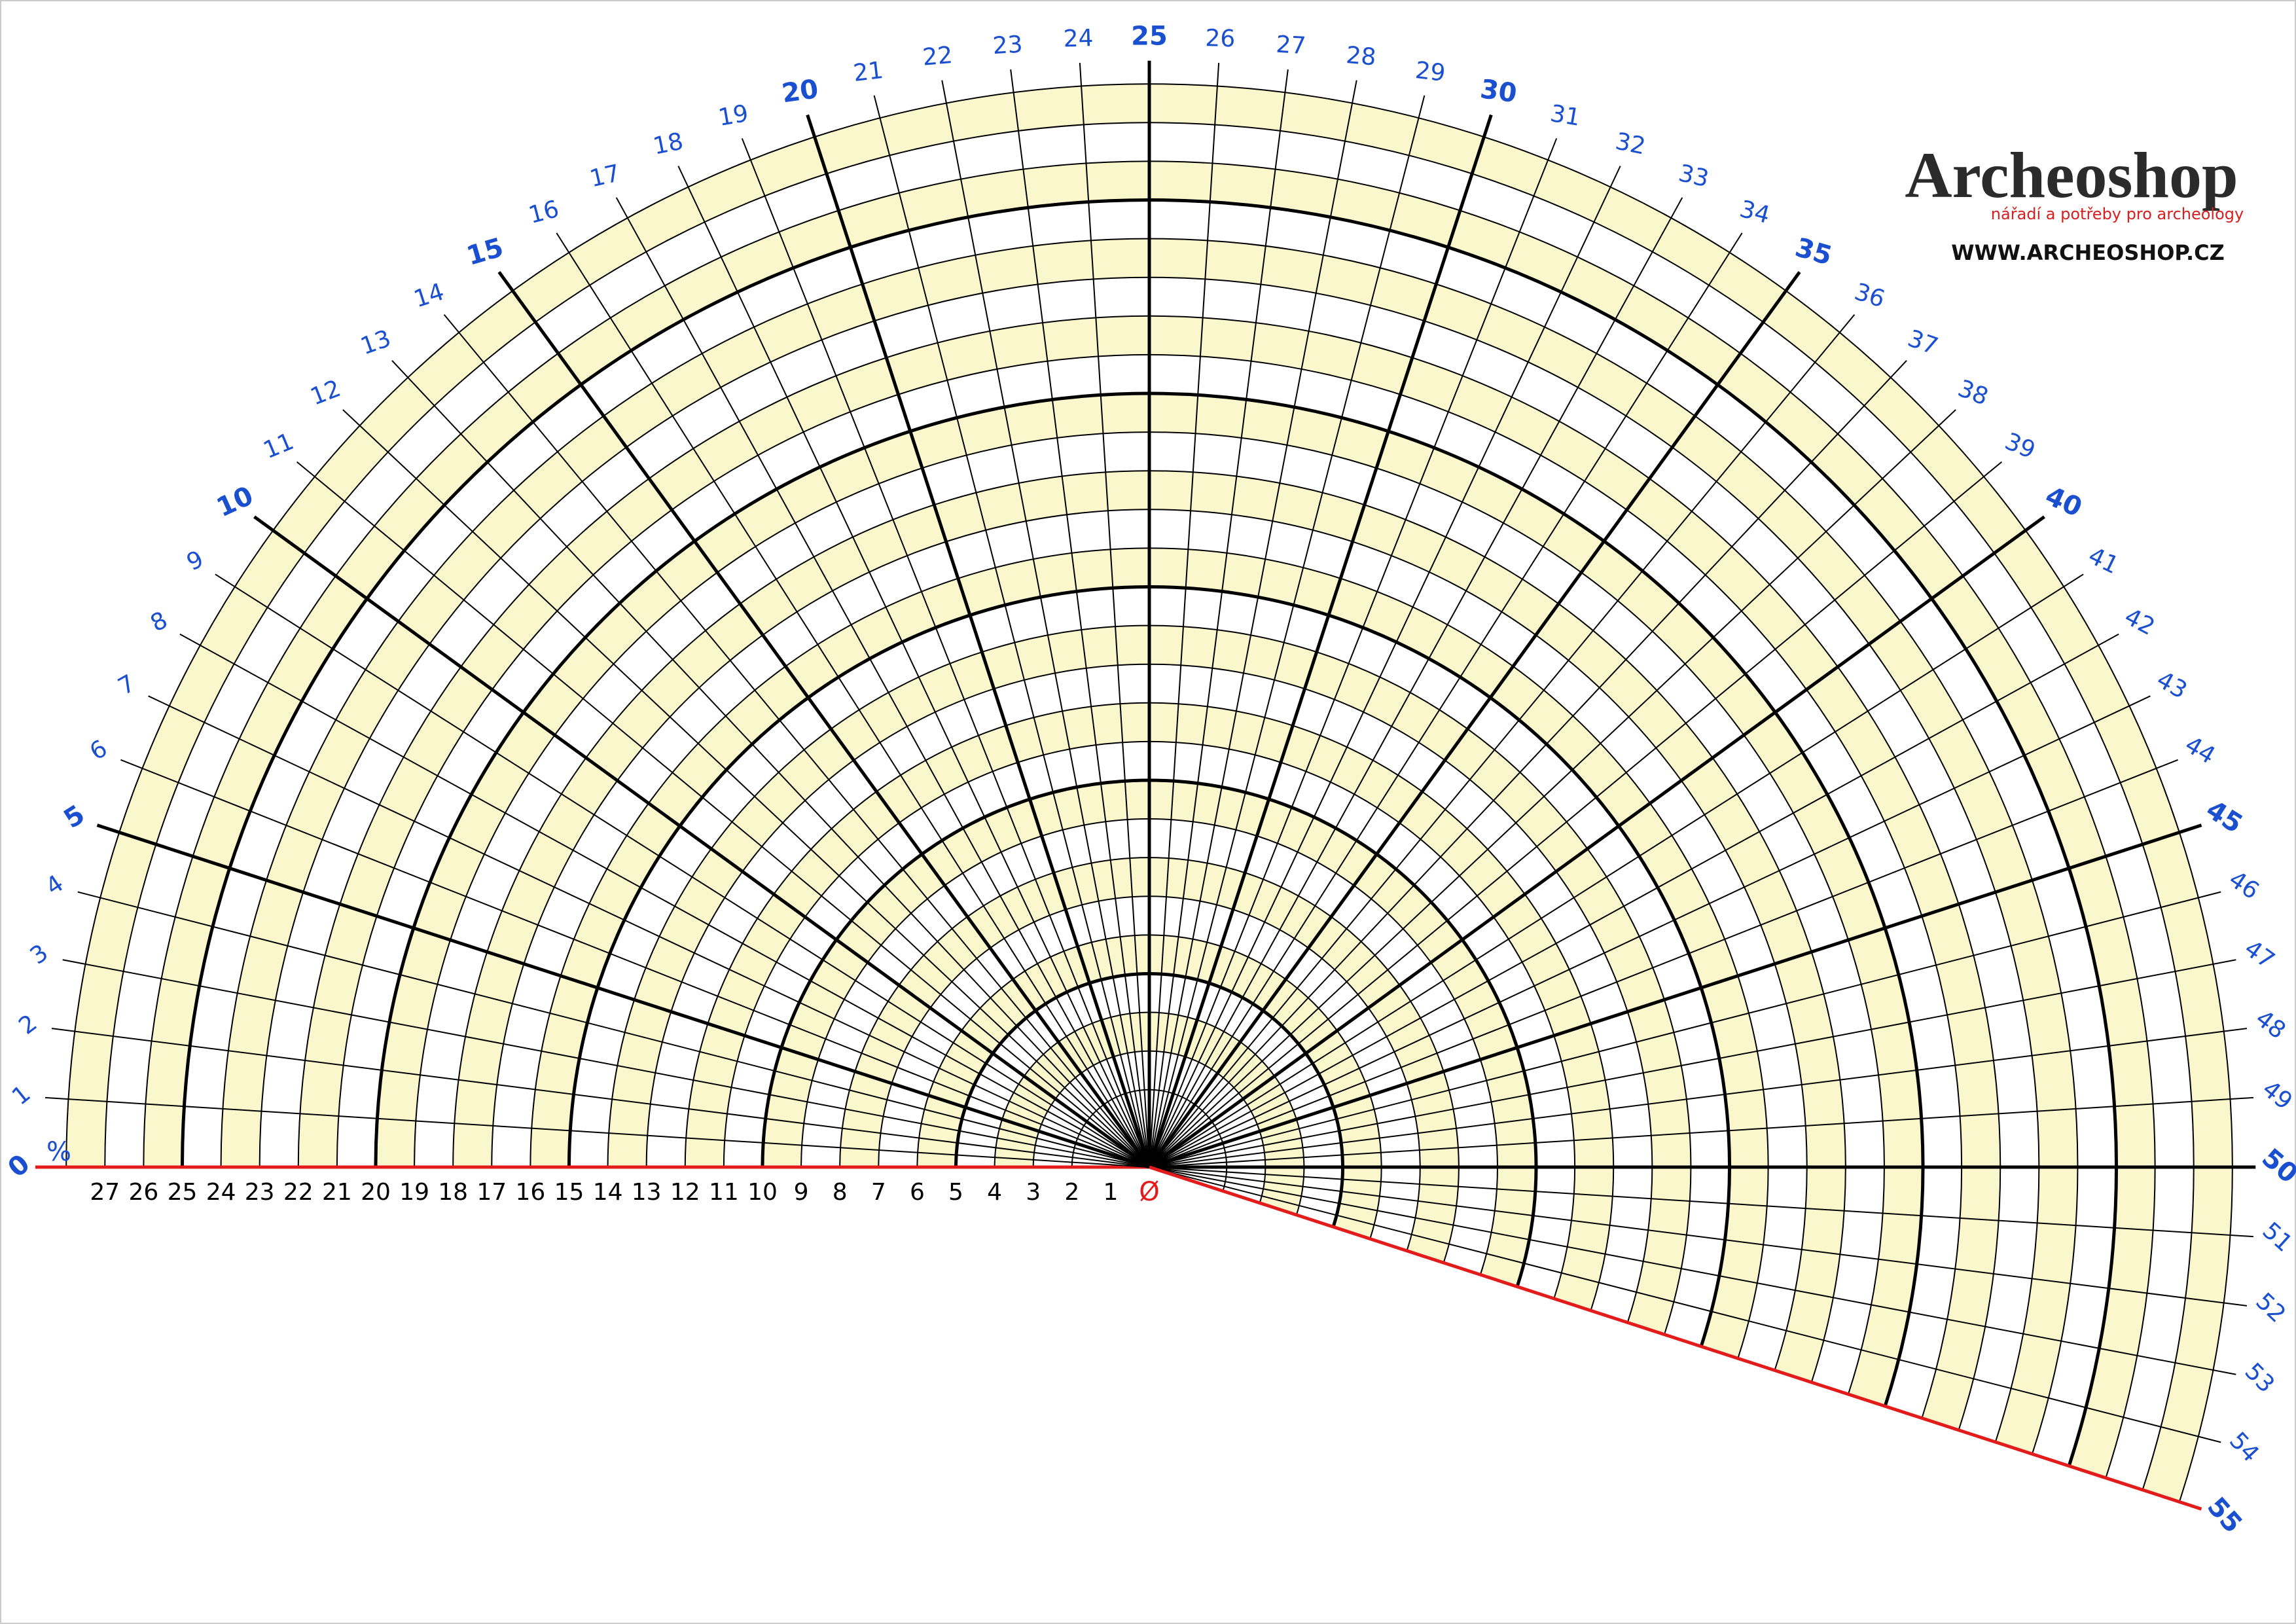 The image size is (2296, 1624). Describe the element at coordinates (1430, 72) in the screenshot. I see `percent-label: 29` at that location.